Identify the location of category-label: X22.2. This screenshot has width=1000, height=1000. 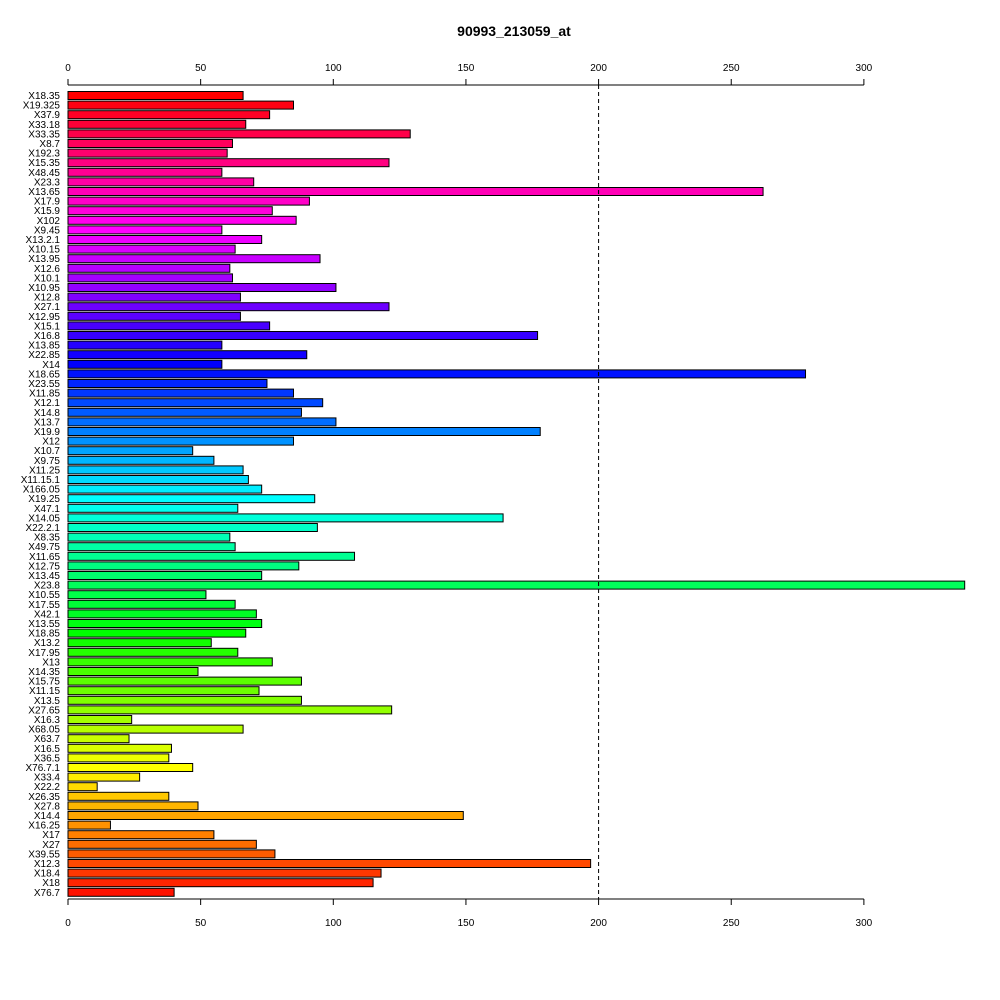
(47, 787).